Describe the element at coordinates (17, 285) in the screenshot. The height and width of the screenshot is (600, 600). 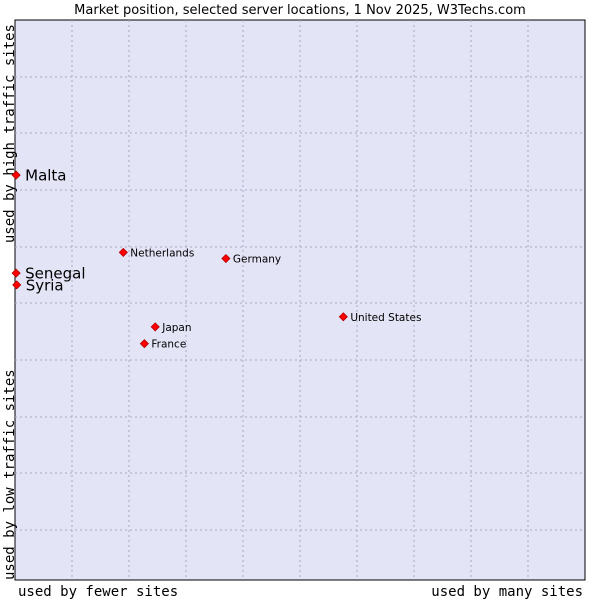
I see `point-marker-syria` at that location.